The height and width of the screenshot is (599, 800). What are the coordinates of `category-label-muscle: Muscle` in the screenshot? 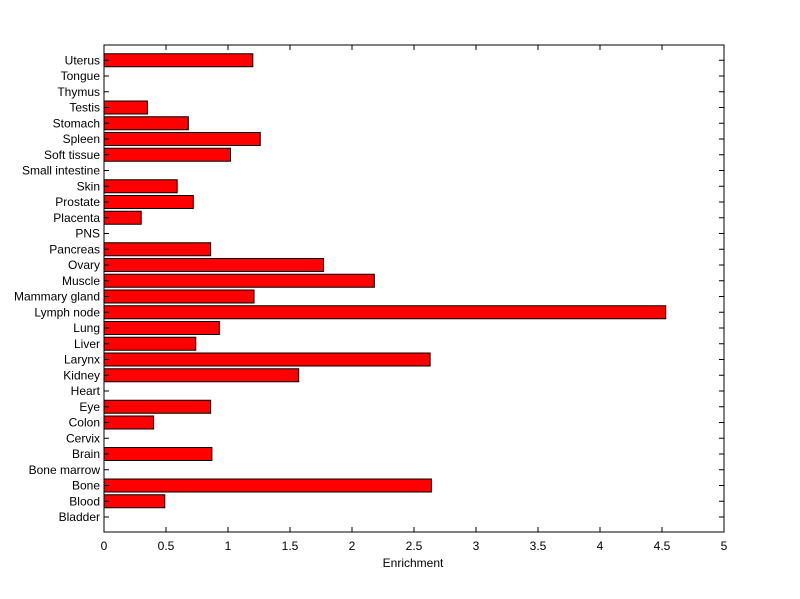 It's located at (81, 281).